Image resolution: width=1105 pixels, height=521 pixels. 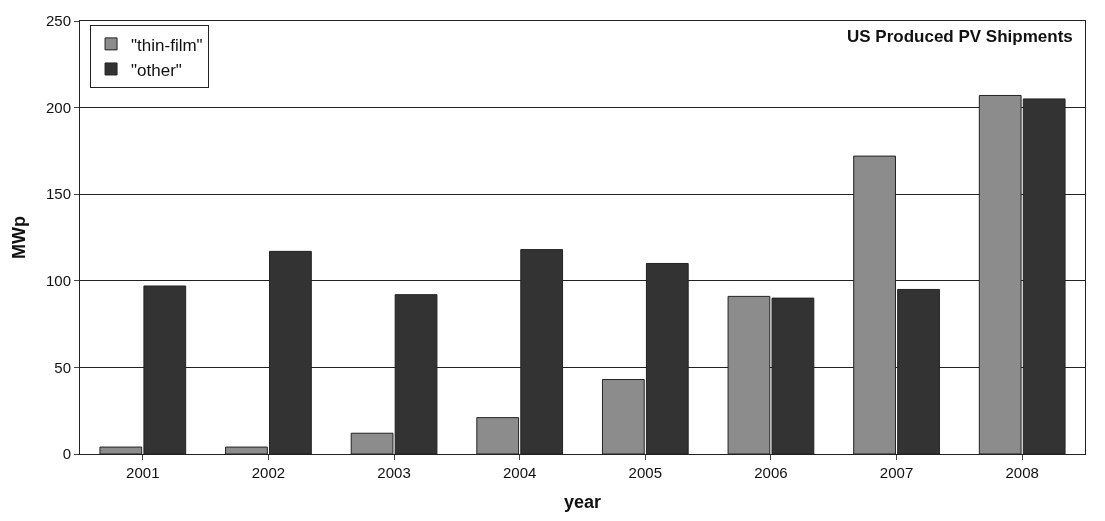 I want to click on x-tick-label: 2003, so click(x=394, y=472).